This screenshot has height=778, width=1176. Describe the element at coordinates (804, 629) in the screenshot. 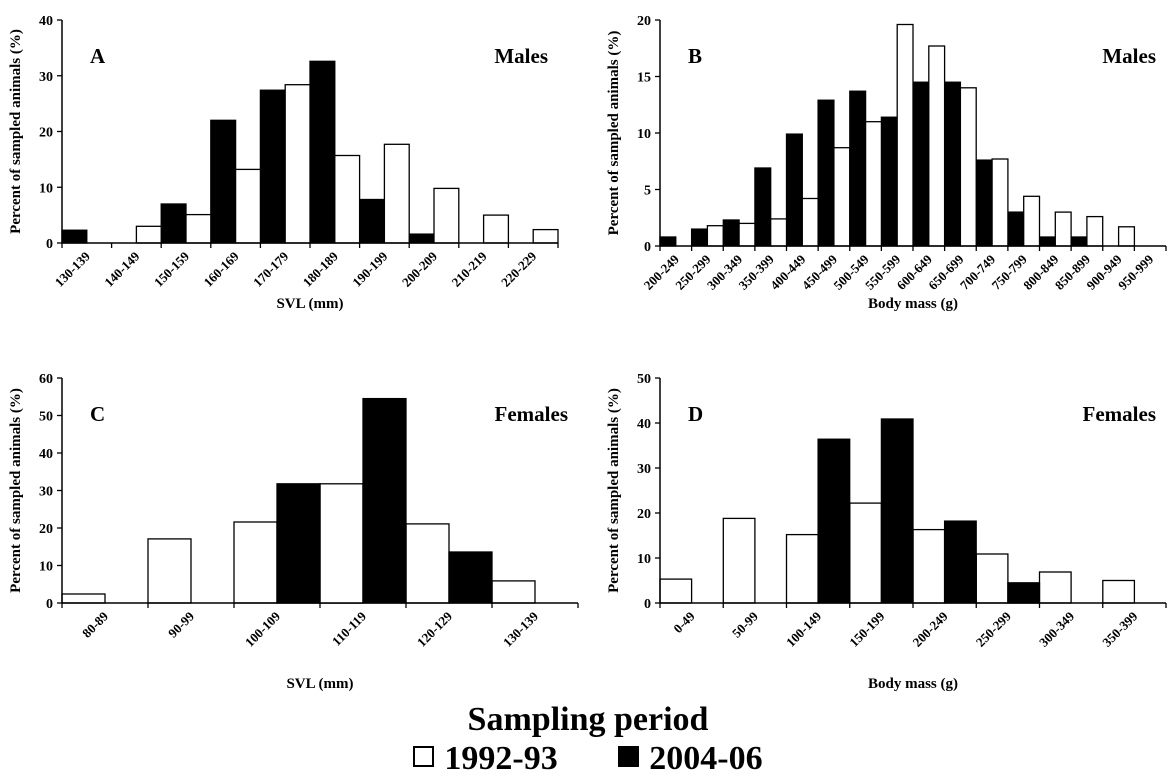

I see `x-tick-label: 100-149` at that location.